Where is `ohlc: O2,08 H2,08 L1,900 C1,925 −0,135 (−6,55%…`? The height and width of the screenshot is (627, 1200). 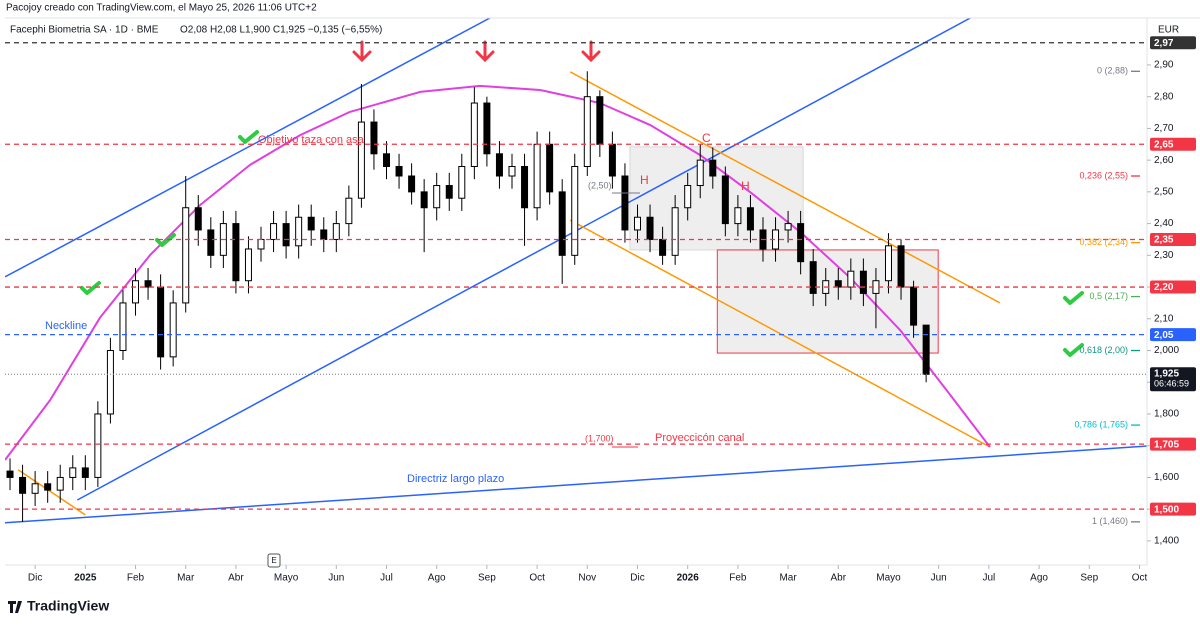
ohlc: O2,08 H2,08 L1,900 C1,925 −0,135 (−6,55%… is located at coordinates (281, 30).